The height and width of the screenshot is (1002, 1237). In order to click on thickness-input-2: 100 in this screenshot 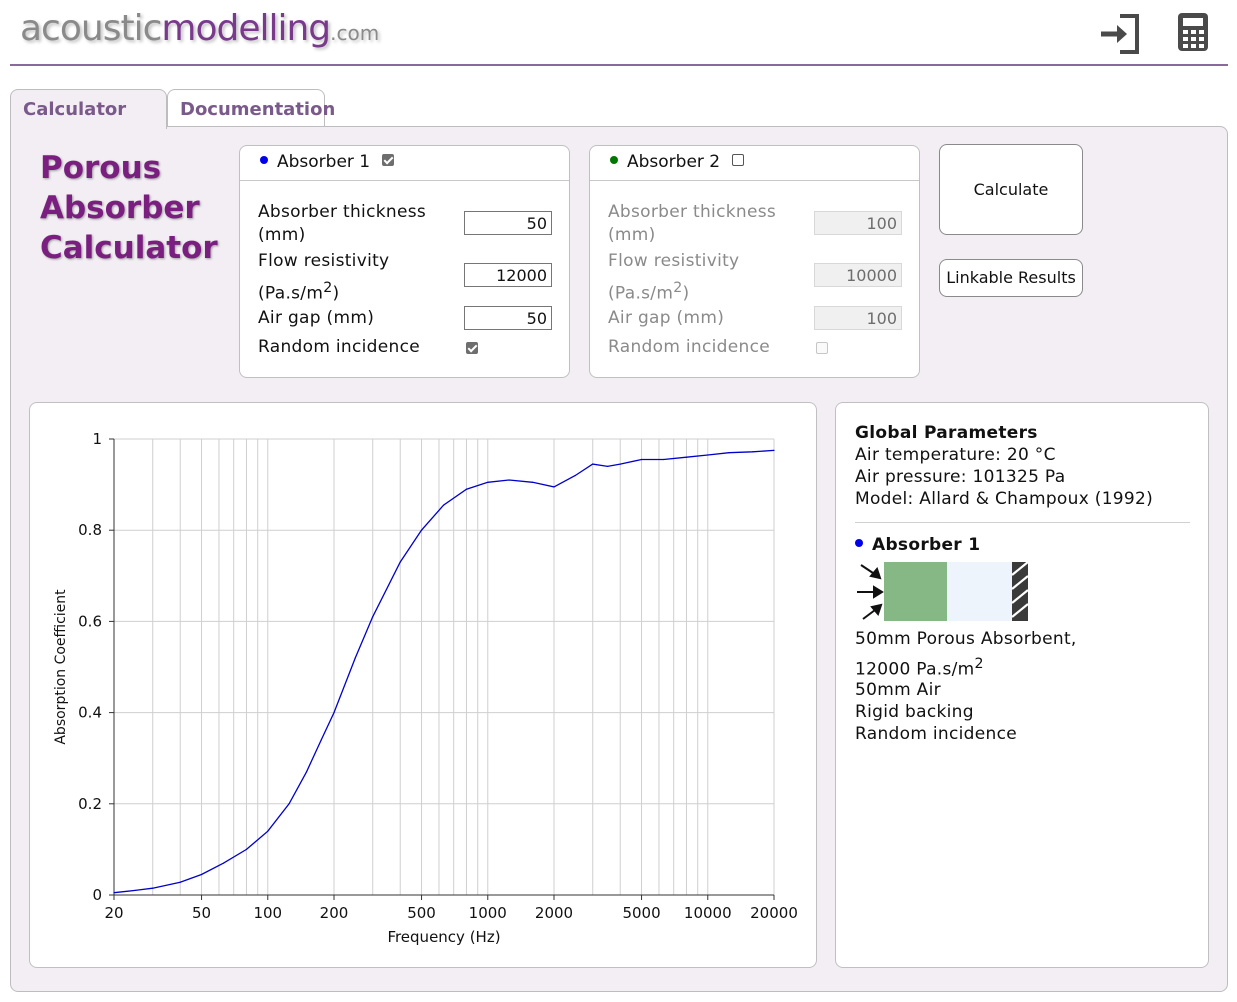, I will do `click(858, 223)`.